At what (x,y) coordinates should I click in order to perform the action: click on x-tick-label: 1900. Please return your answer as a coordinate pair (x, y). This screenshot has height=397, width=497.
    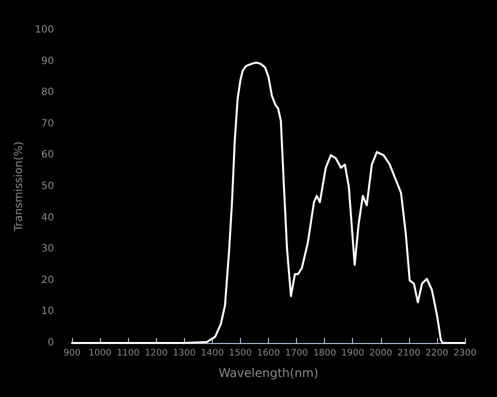
    Looking at the image, I should click on (352, 353).